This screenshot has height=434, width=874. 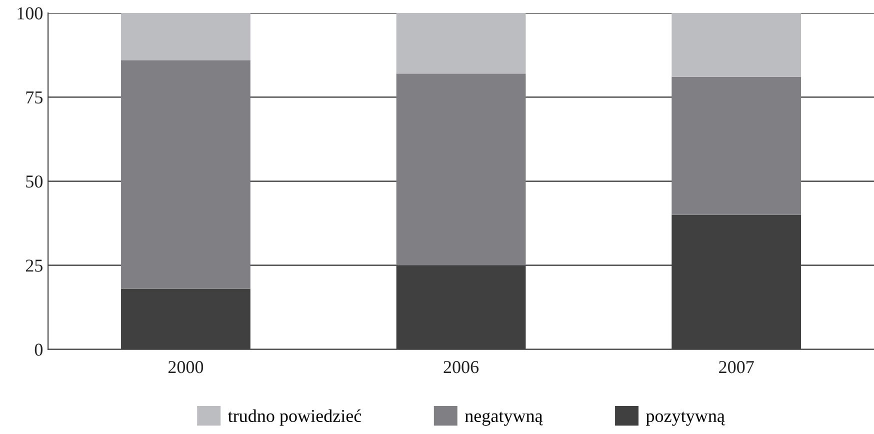 What do you see at coordinates (295, 417) in the screenshot?
I see `legend-label: trudno powiedzieć` at bounding box center [295, 417].